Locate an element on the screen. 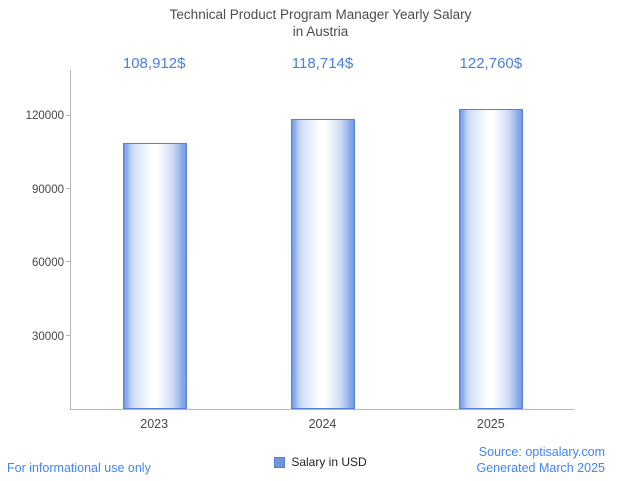  bar-2025 is located at coordinates (491, 259).